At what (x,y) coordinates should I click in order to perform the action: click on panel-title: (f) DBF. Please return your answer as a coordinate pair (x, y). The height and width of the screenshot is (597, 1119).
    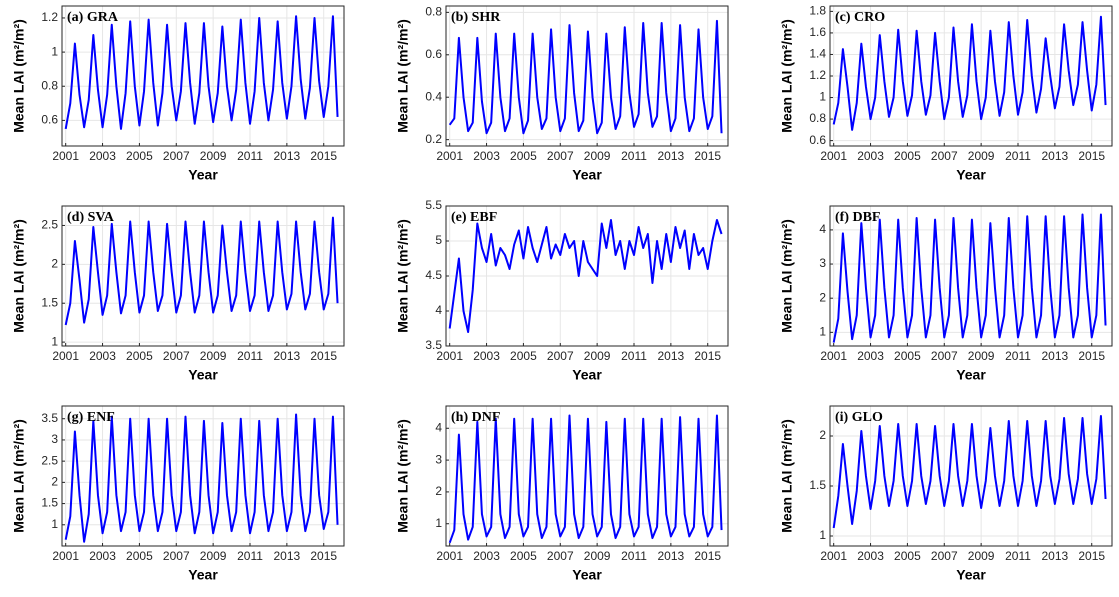
    Looking at the image, I should click on (858, 217).